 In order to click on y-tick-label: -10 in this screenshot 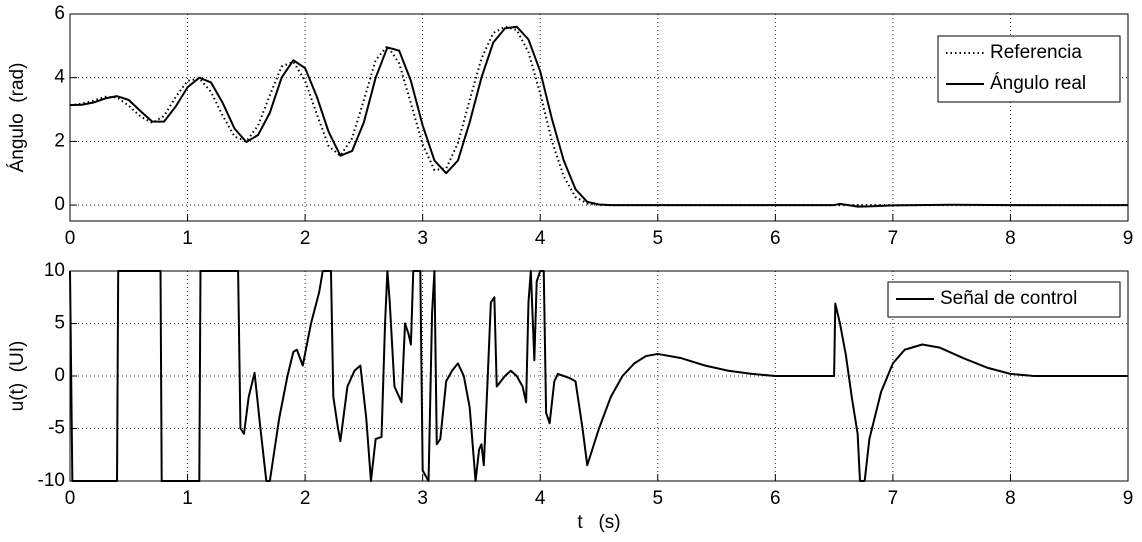, I will do `click(51, 480)`.